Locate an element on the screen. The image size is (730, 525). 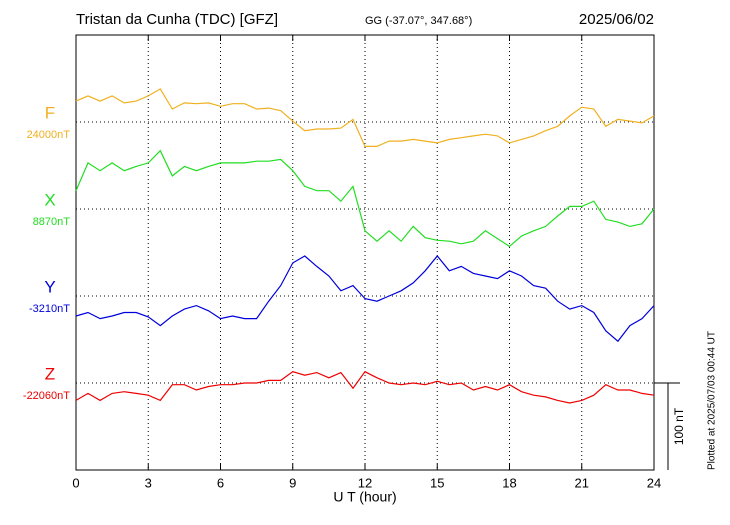
baseline-label: -22060nT is located at coordinates (46, 396).